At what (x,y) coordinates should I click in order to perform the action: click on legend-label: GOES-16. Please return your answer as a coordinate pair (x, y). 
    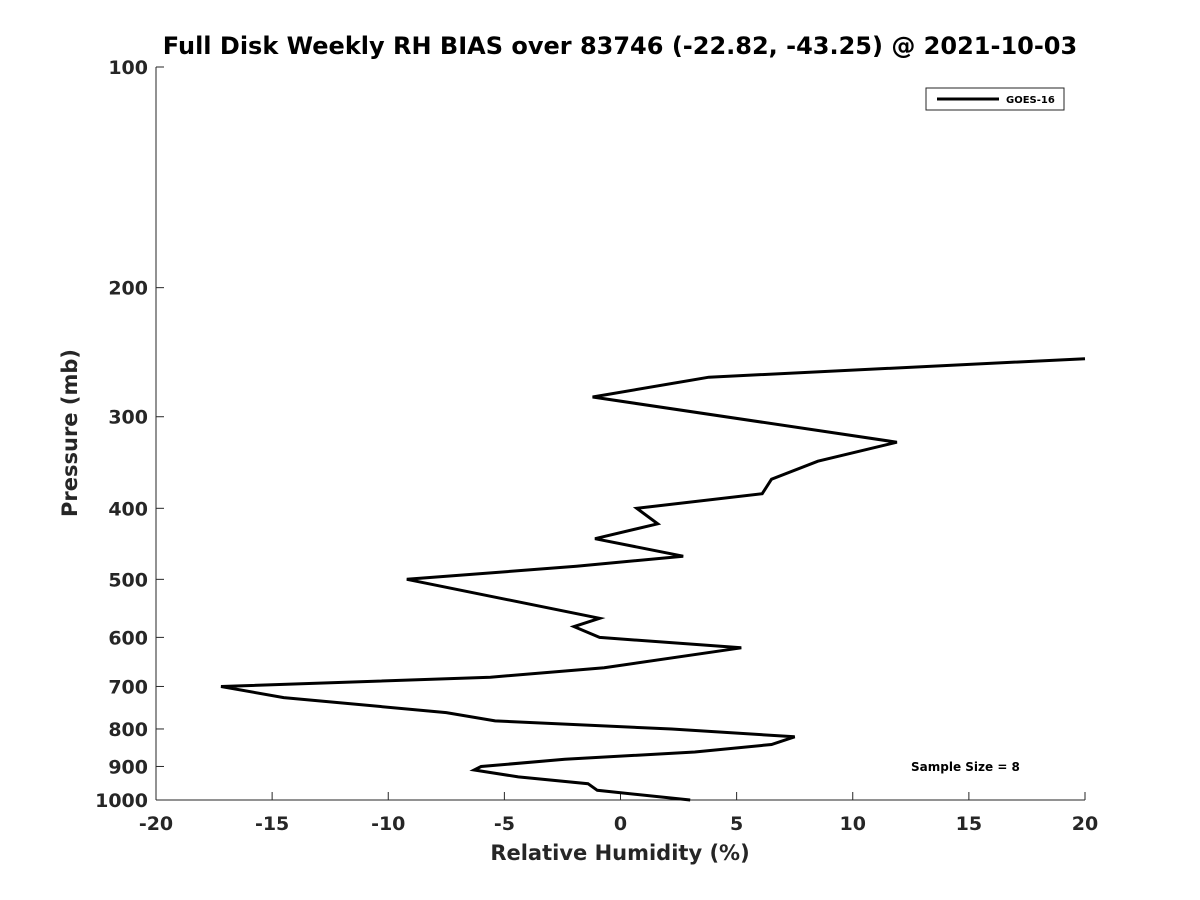
    Looking at the image, I should click on (1030, 100).